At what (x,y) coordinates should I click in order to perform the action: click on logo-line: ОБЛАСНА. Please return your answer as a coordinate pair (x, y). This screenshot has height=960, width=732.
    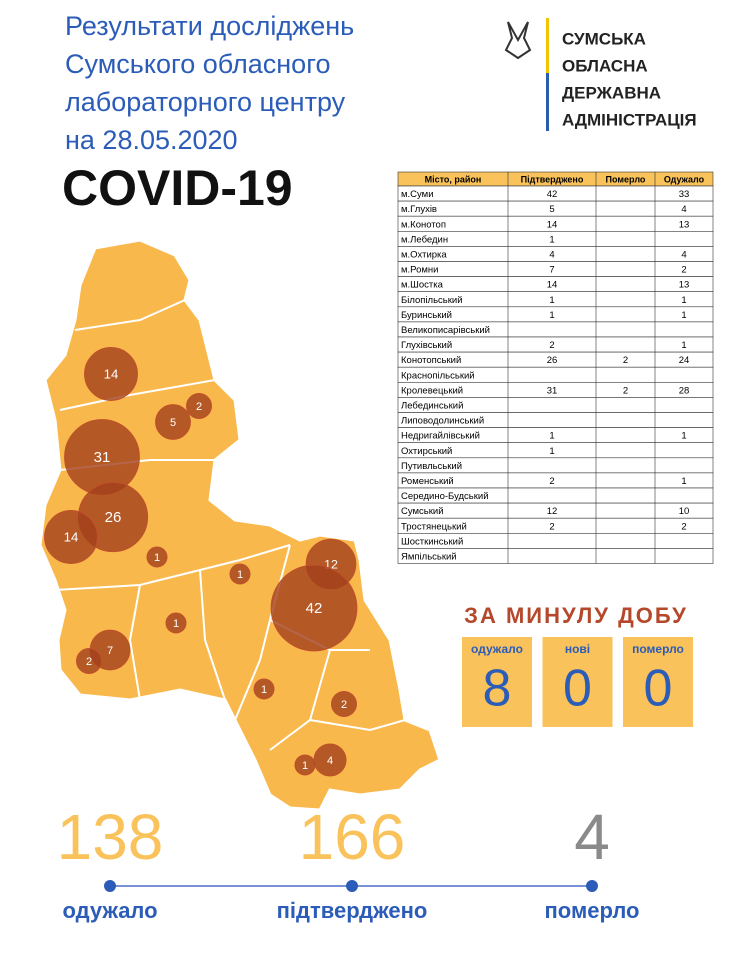
    Looking at the image, I should click on (605, 65).